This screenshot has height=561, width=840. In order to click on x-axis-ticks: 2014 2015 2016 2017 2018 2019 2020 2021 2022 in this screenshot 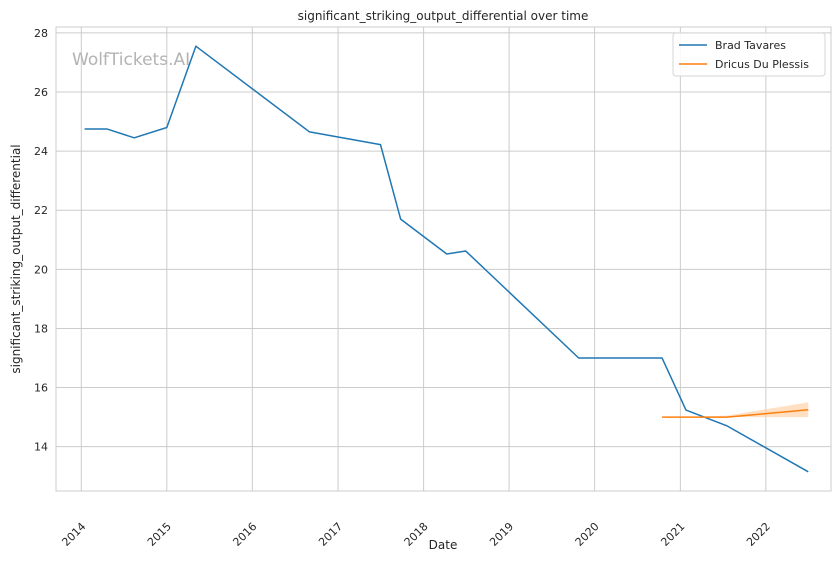, I will do `click(416, 534)`.